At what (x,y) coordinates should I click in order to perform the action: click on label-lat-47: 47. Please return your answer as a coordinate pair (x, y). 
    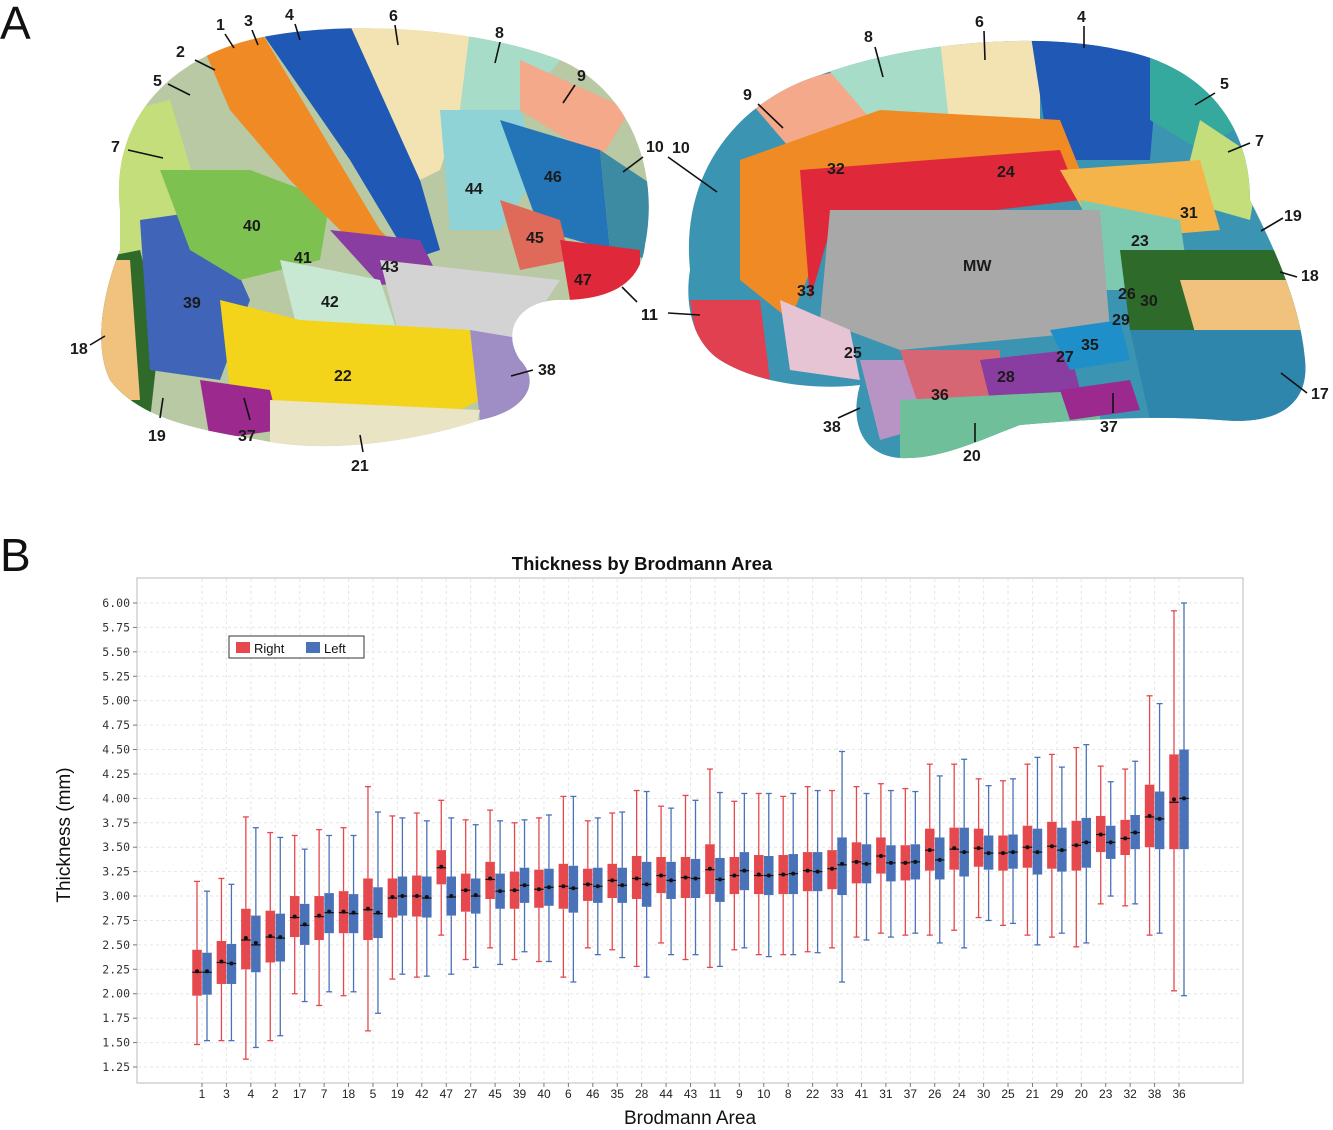
    Looking at the image, I should click on (583, 280).